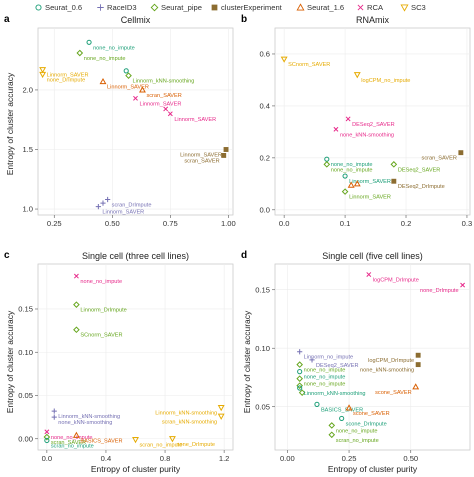  What do you see at coordinates (132, 206) in the screenshot?
I see `data-label: scran_DrImpute` at bounding box center [132, 206].